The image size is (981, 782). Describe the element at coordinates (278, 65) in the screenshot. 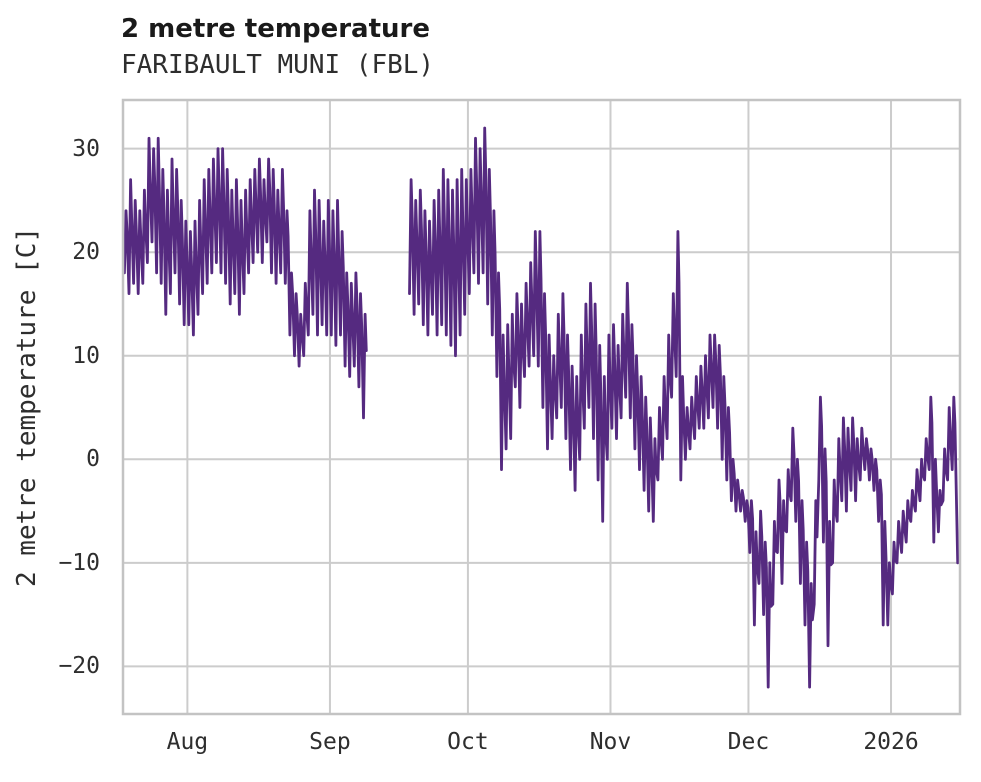

I see `chart-subtitle: FARIBAULT MUNI (FBL)` at that location.